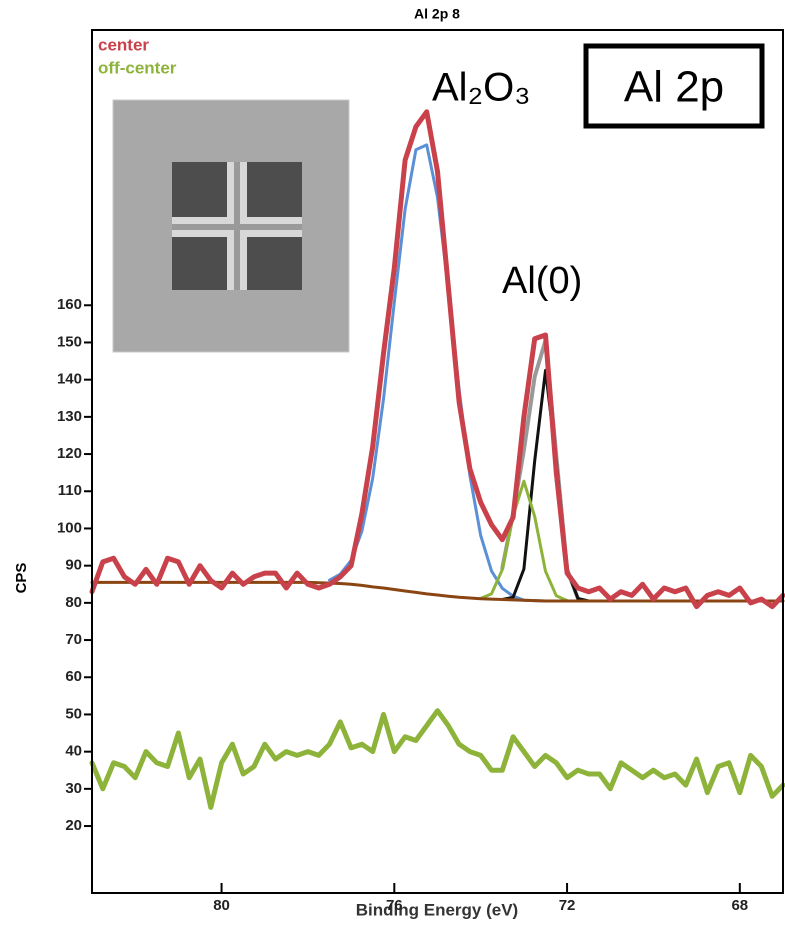  Describe the element at coordinates (221, 905) in the screenshot. I see `x-tick-label: 80` at that location.